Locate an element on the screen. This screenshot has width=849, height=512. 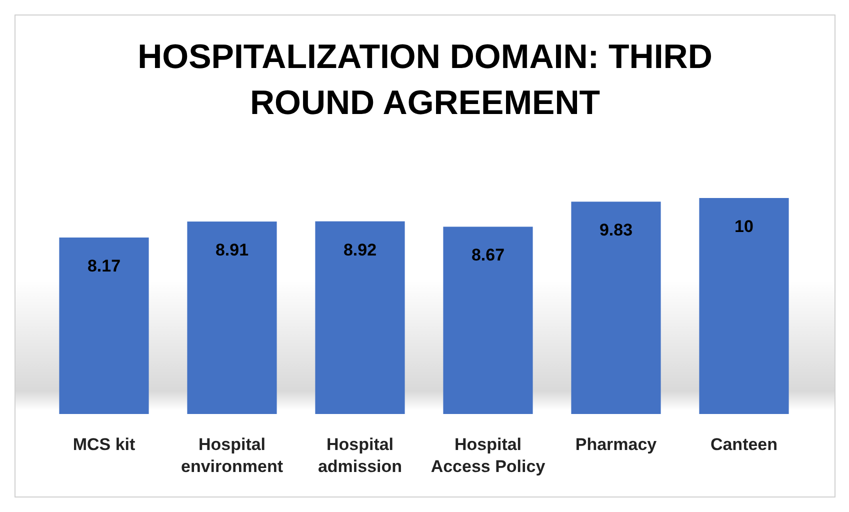
data-label: 8.92 is located at coordinates (360, 250).